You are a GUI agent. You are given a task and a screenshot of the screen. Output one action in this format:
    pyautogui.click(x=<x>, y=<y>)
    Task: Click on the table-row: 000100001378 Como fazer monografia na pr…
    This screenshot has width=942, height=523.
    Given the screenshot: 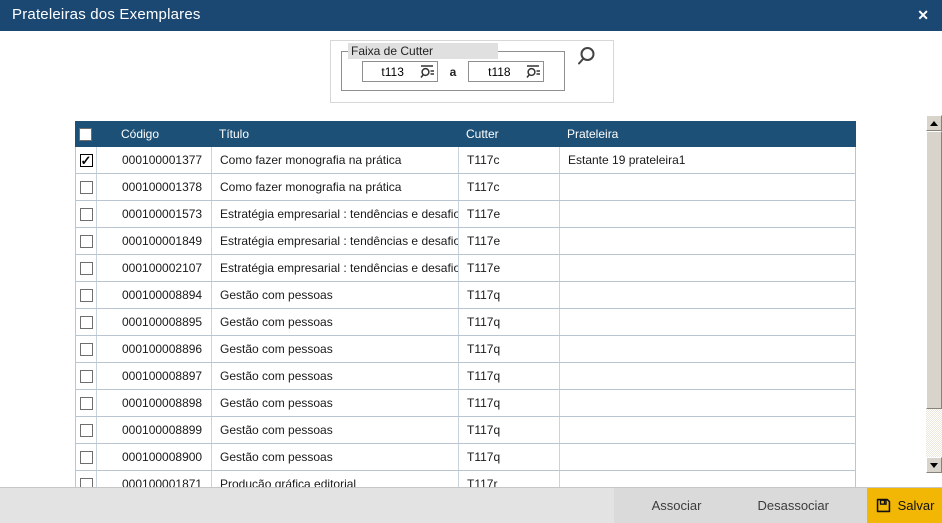 What is the action you would take?
    pyautogui.click(x=465, y=187)
    